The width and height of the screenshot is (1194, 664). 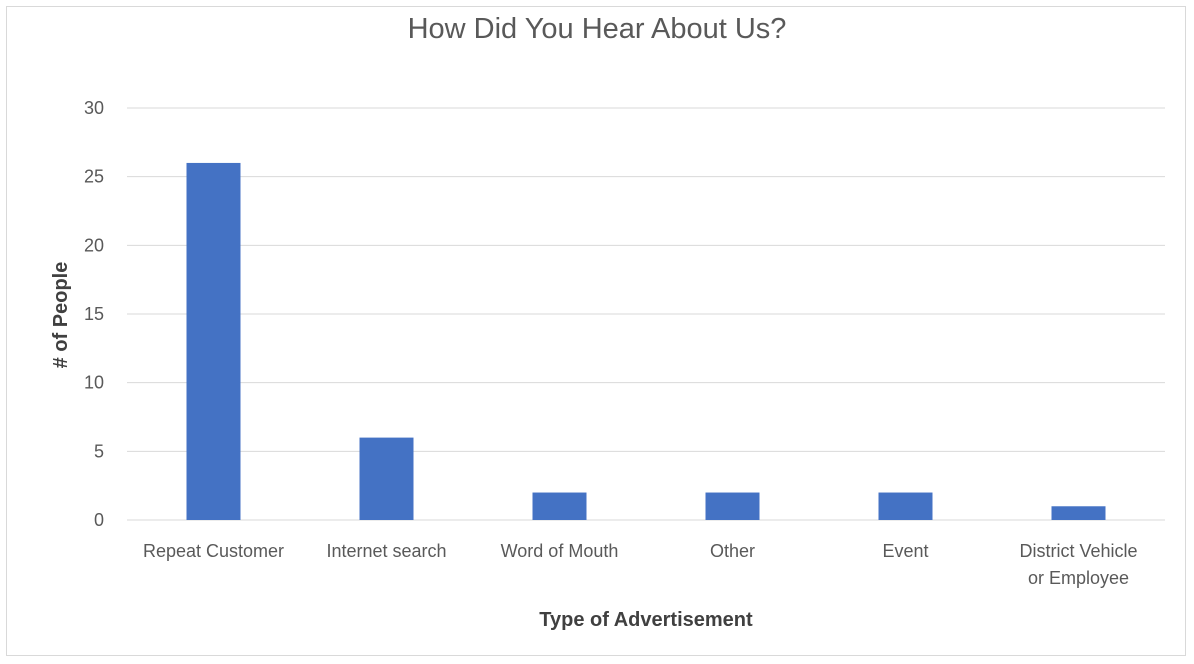 I want to click on x-tick-label: Event, so click(x=905, y=551).